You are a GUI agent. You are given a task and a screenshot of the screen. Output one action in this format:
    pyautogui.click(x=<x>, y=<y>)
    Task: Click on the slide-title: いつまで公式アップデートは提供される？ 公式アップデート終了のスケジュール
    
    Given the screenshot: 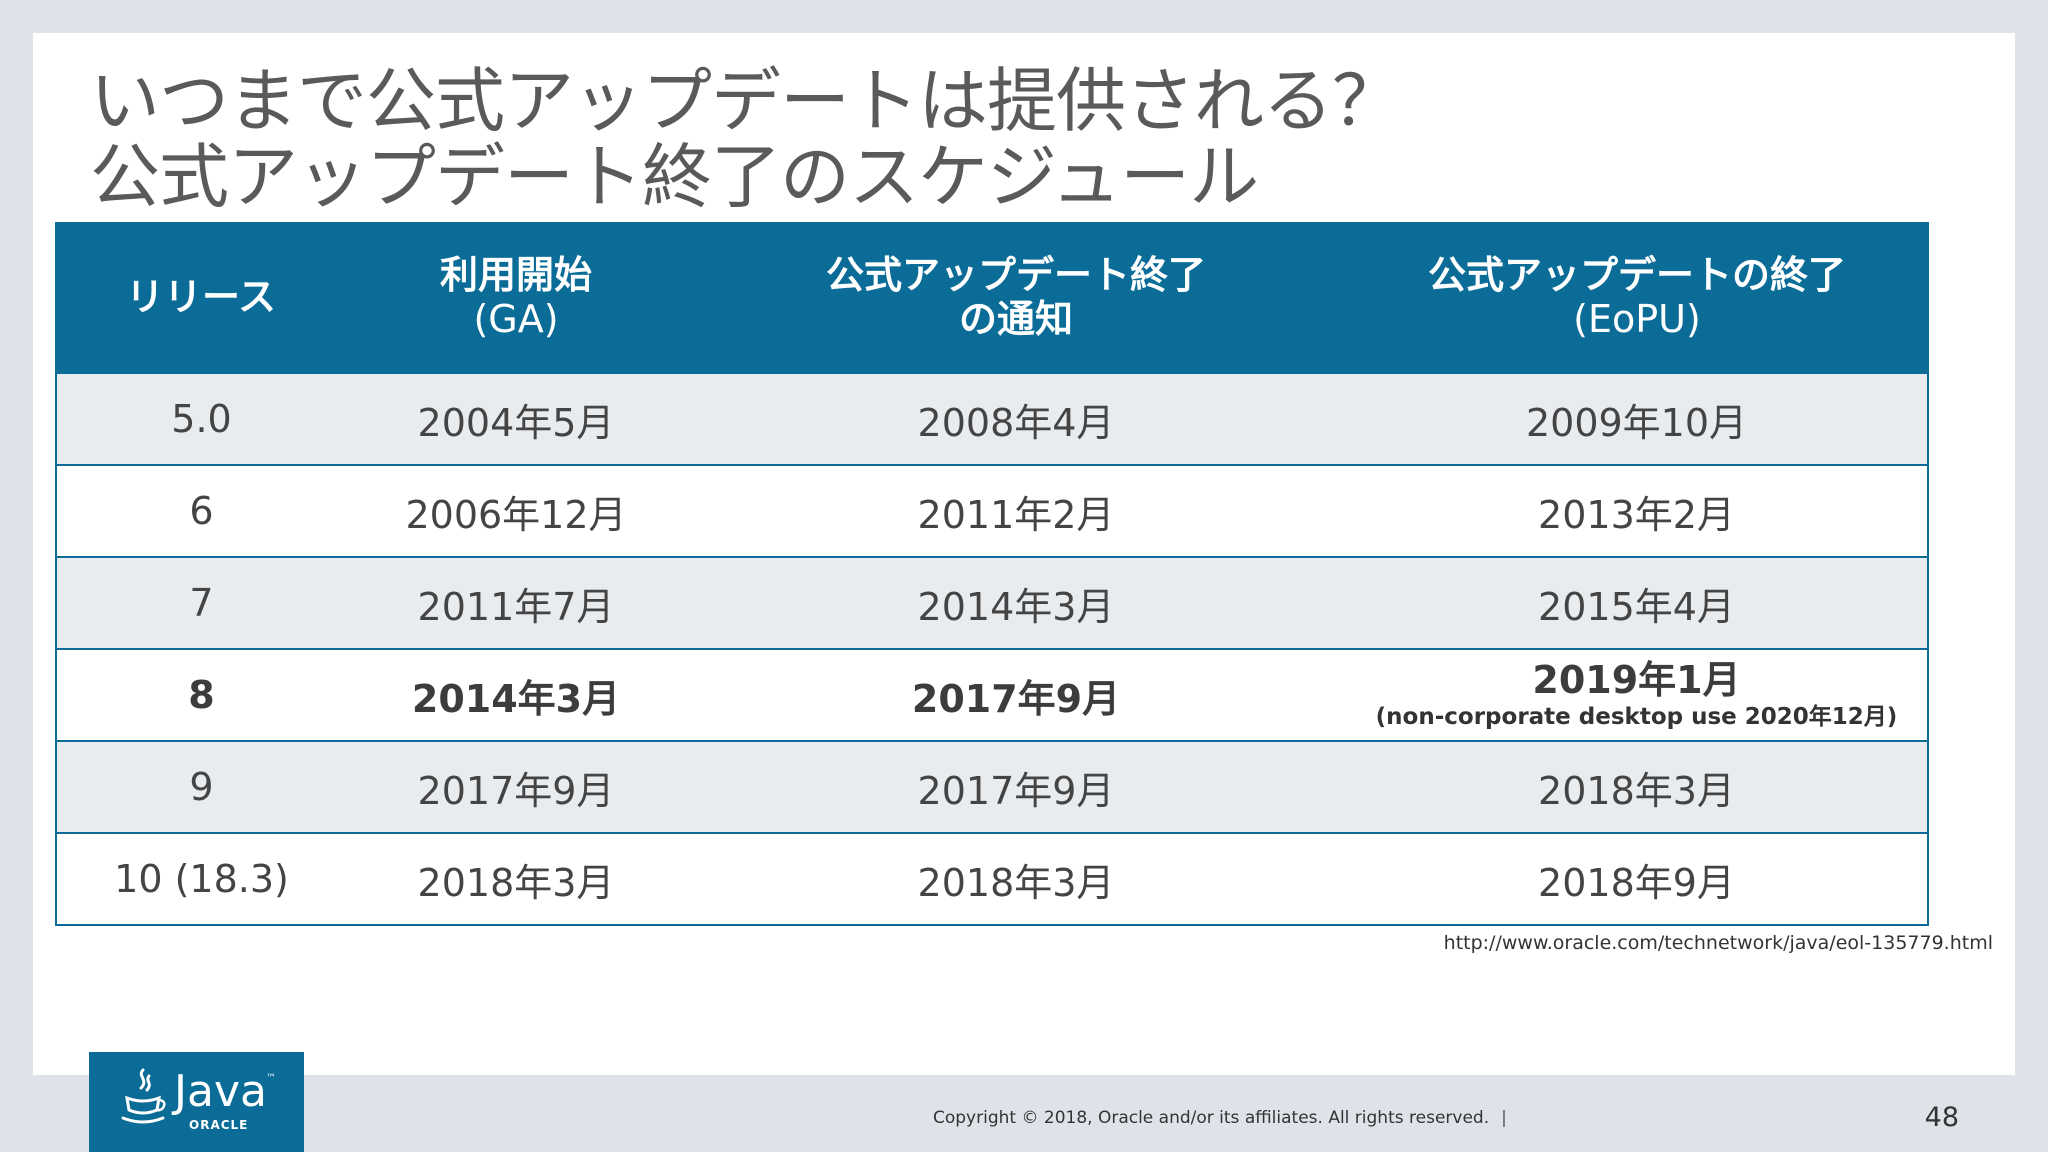 What is the action you would take?
    pyautogui.click(x=940, y=139)
    